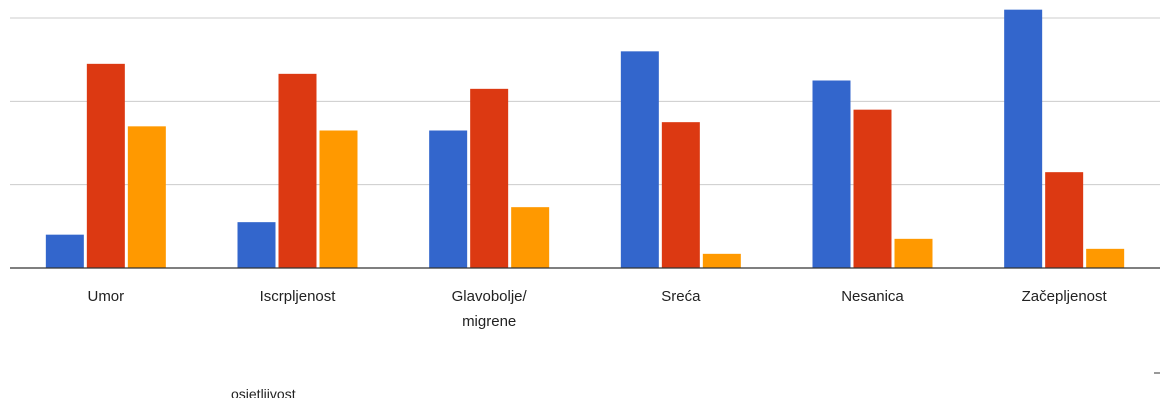 The image size is (1160, 408). I want to click on x-tick-label: Umor, so click(105, 296).